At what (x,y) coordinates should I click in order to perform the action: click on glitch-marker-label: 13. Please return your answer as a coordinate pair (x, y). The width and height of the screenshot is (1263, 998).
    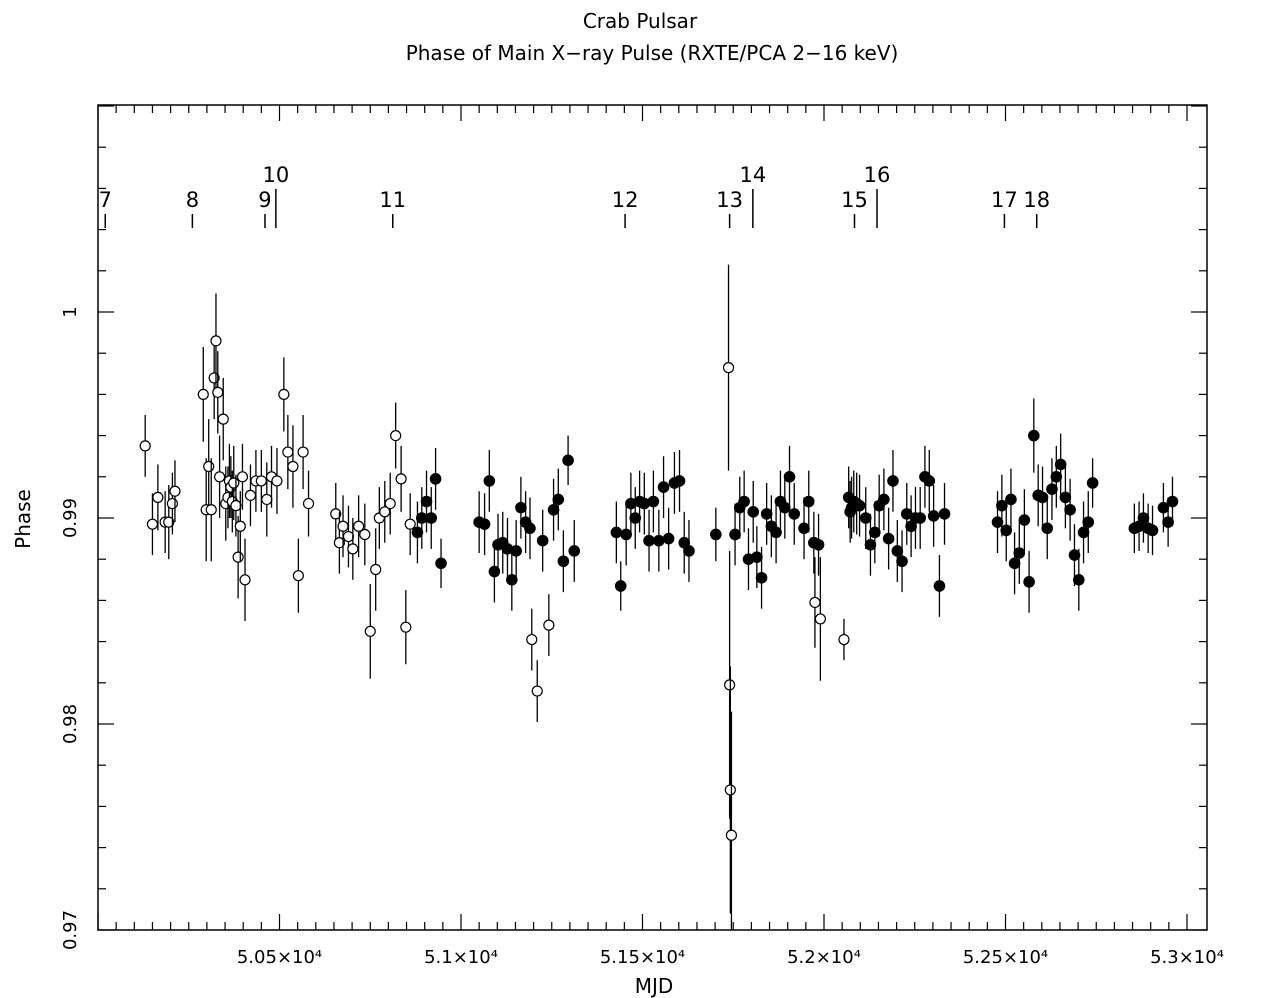
    Looking at the image, I should click on (729, 200).